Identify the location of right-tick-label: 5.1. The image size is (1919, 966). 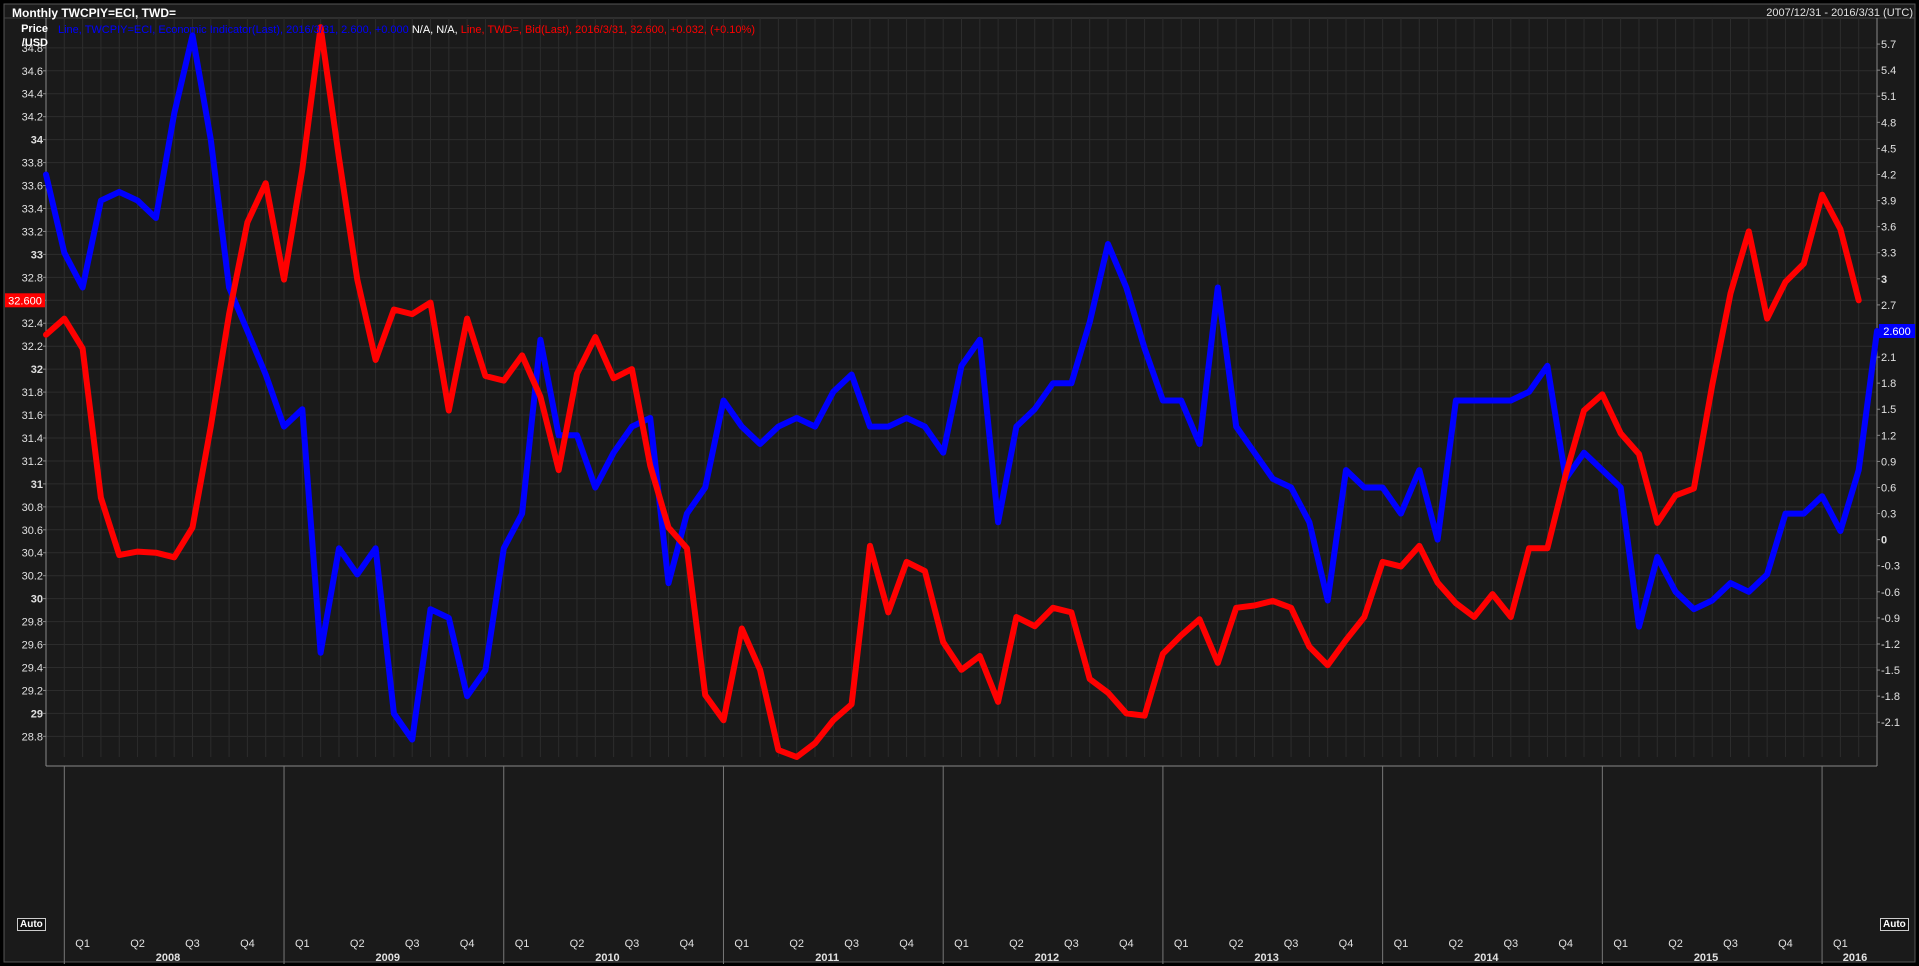
(1888, 97).